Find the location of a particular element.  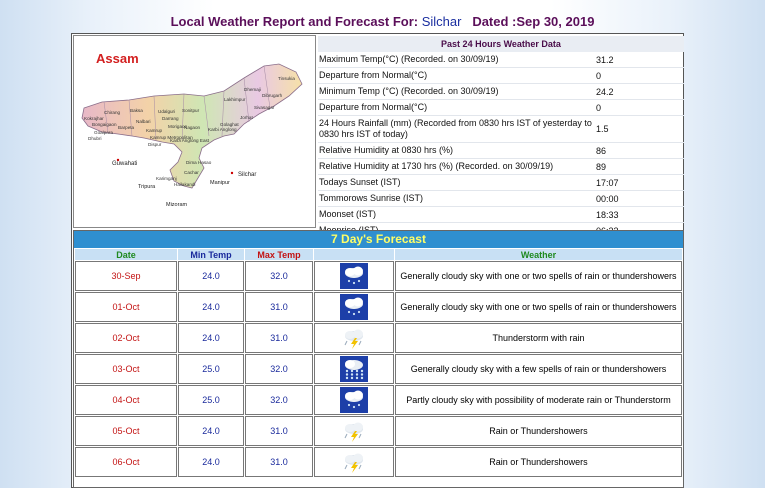

map-label: Goalpara is located at coordinates (103, 132).